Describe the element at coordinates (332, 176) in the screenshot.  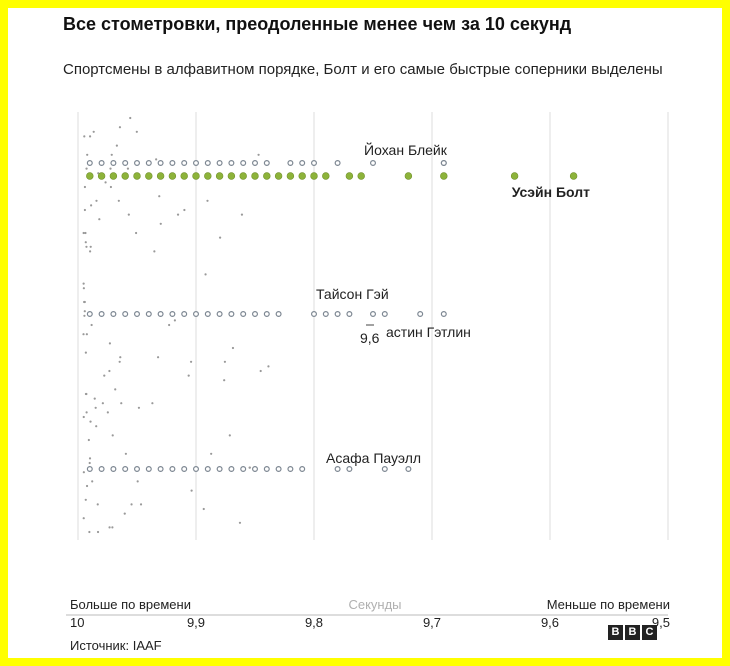
I see `athlete-1-row` at that location.